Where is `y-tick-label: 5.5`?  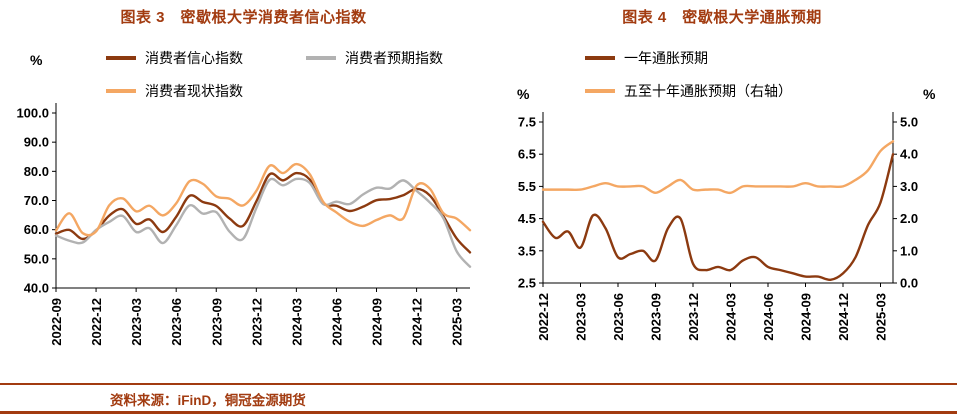
y-tick-label: 5.5 is located at coordinates (527, 186).